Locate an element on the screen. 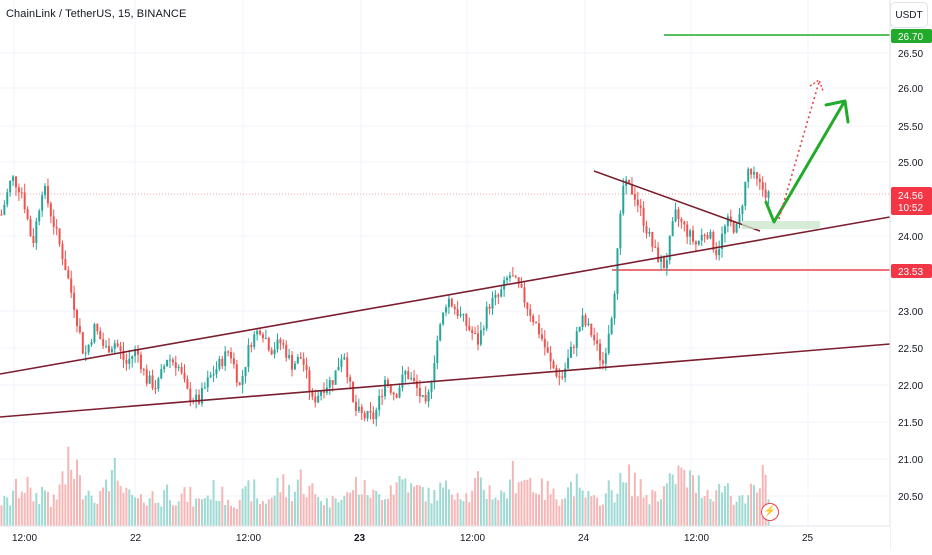  trendline-lower-channel is located at coordinates (445, 380).